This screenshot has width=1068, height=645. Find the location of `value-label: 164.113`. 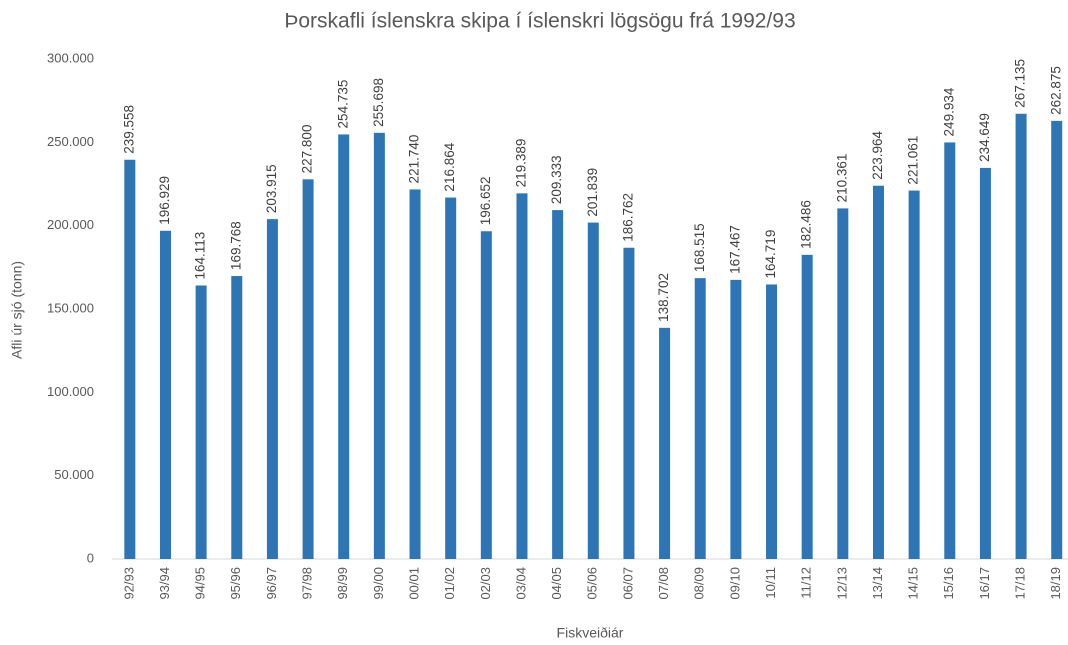

value-label: 164.113 is located at coordinates (200, 256).